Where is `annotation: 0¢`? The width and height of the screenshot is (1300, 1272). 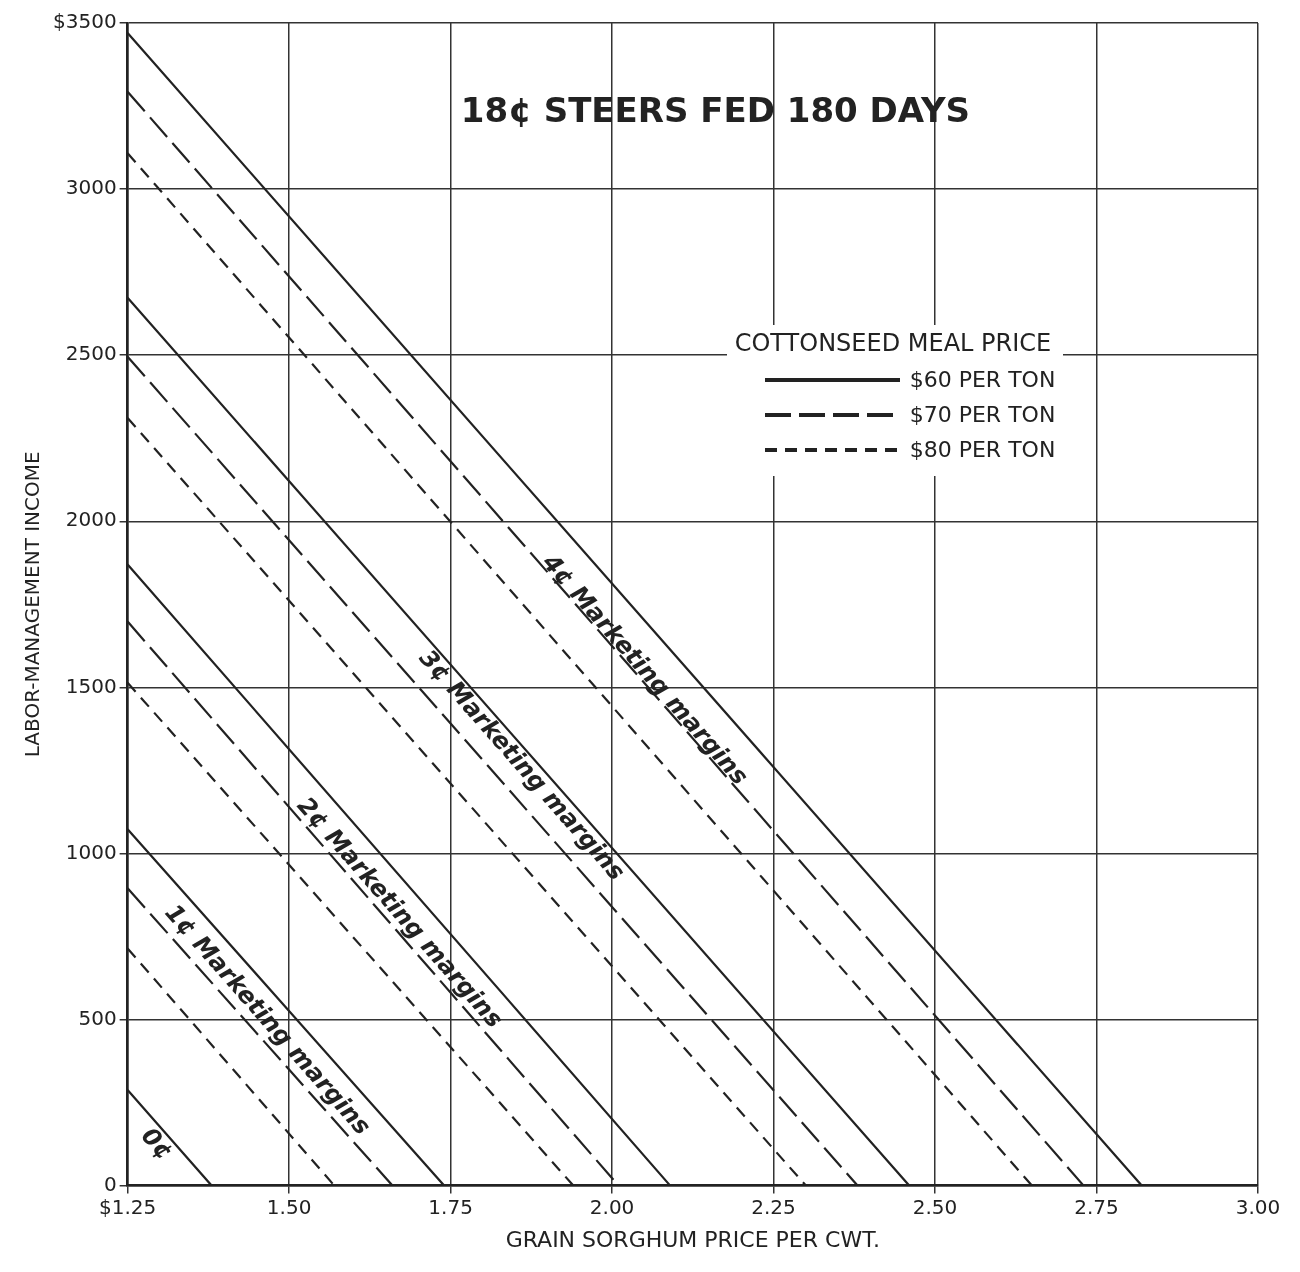 annotation: 0¢ is located at coordinates (157, 1143).